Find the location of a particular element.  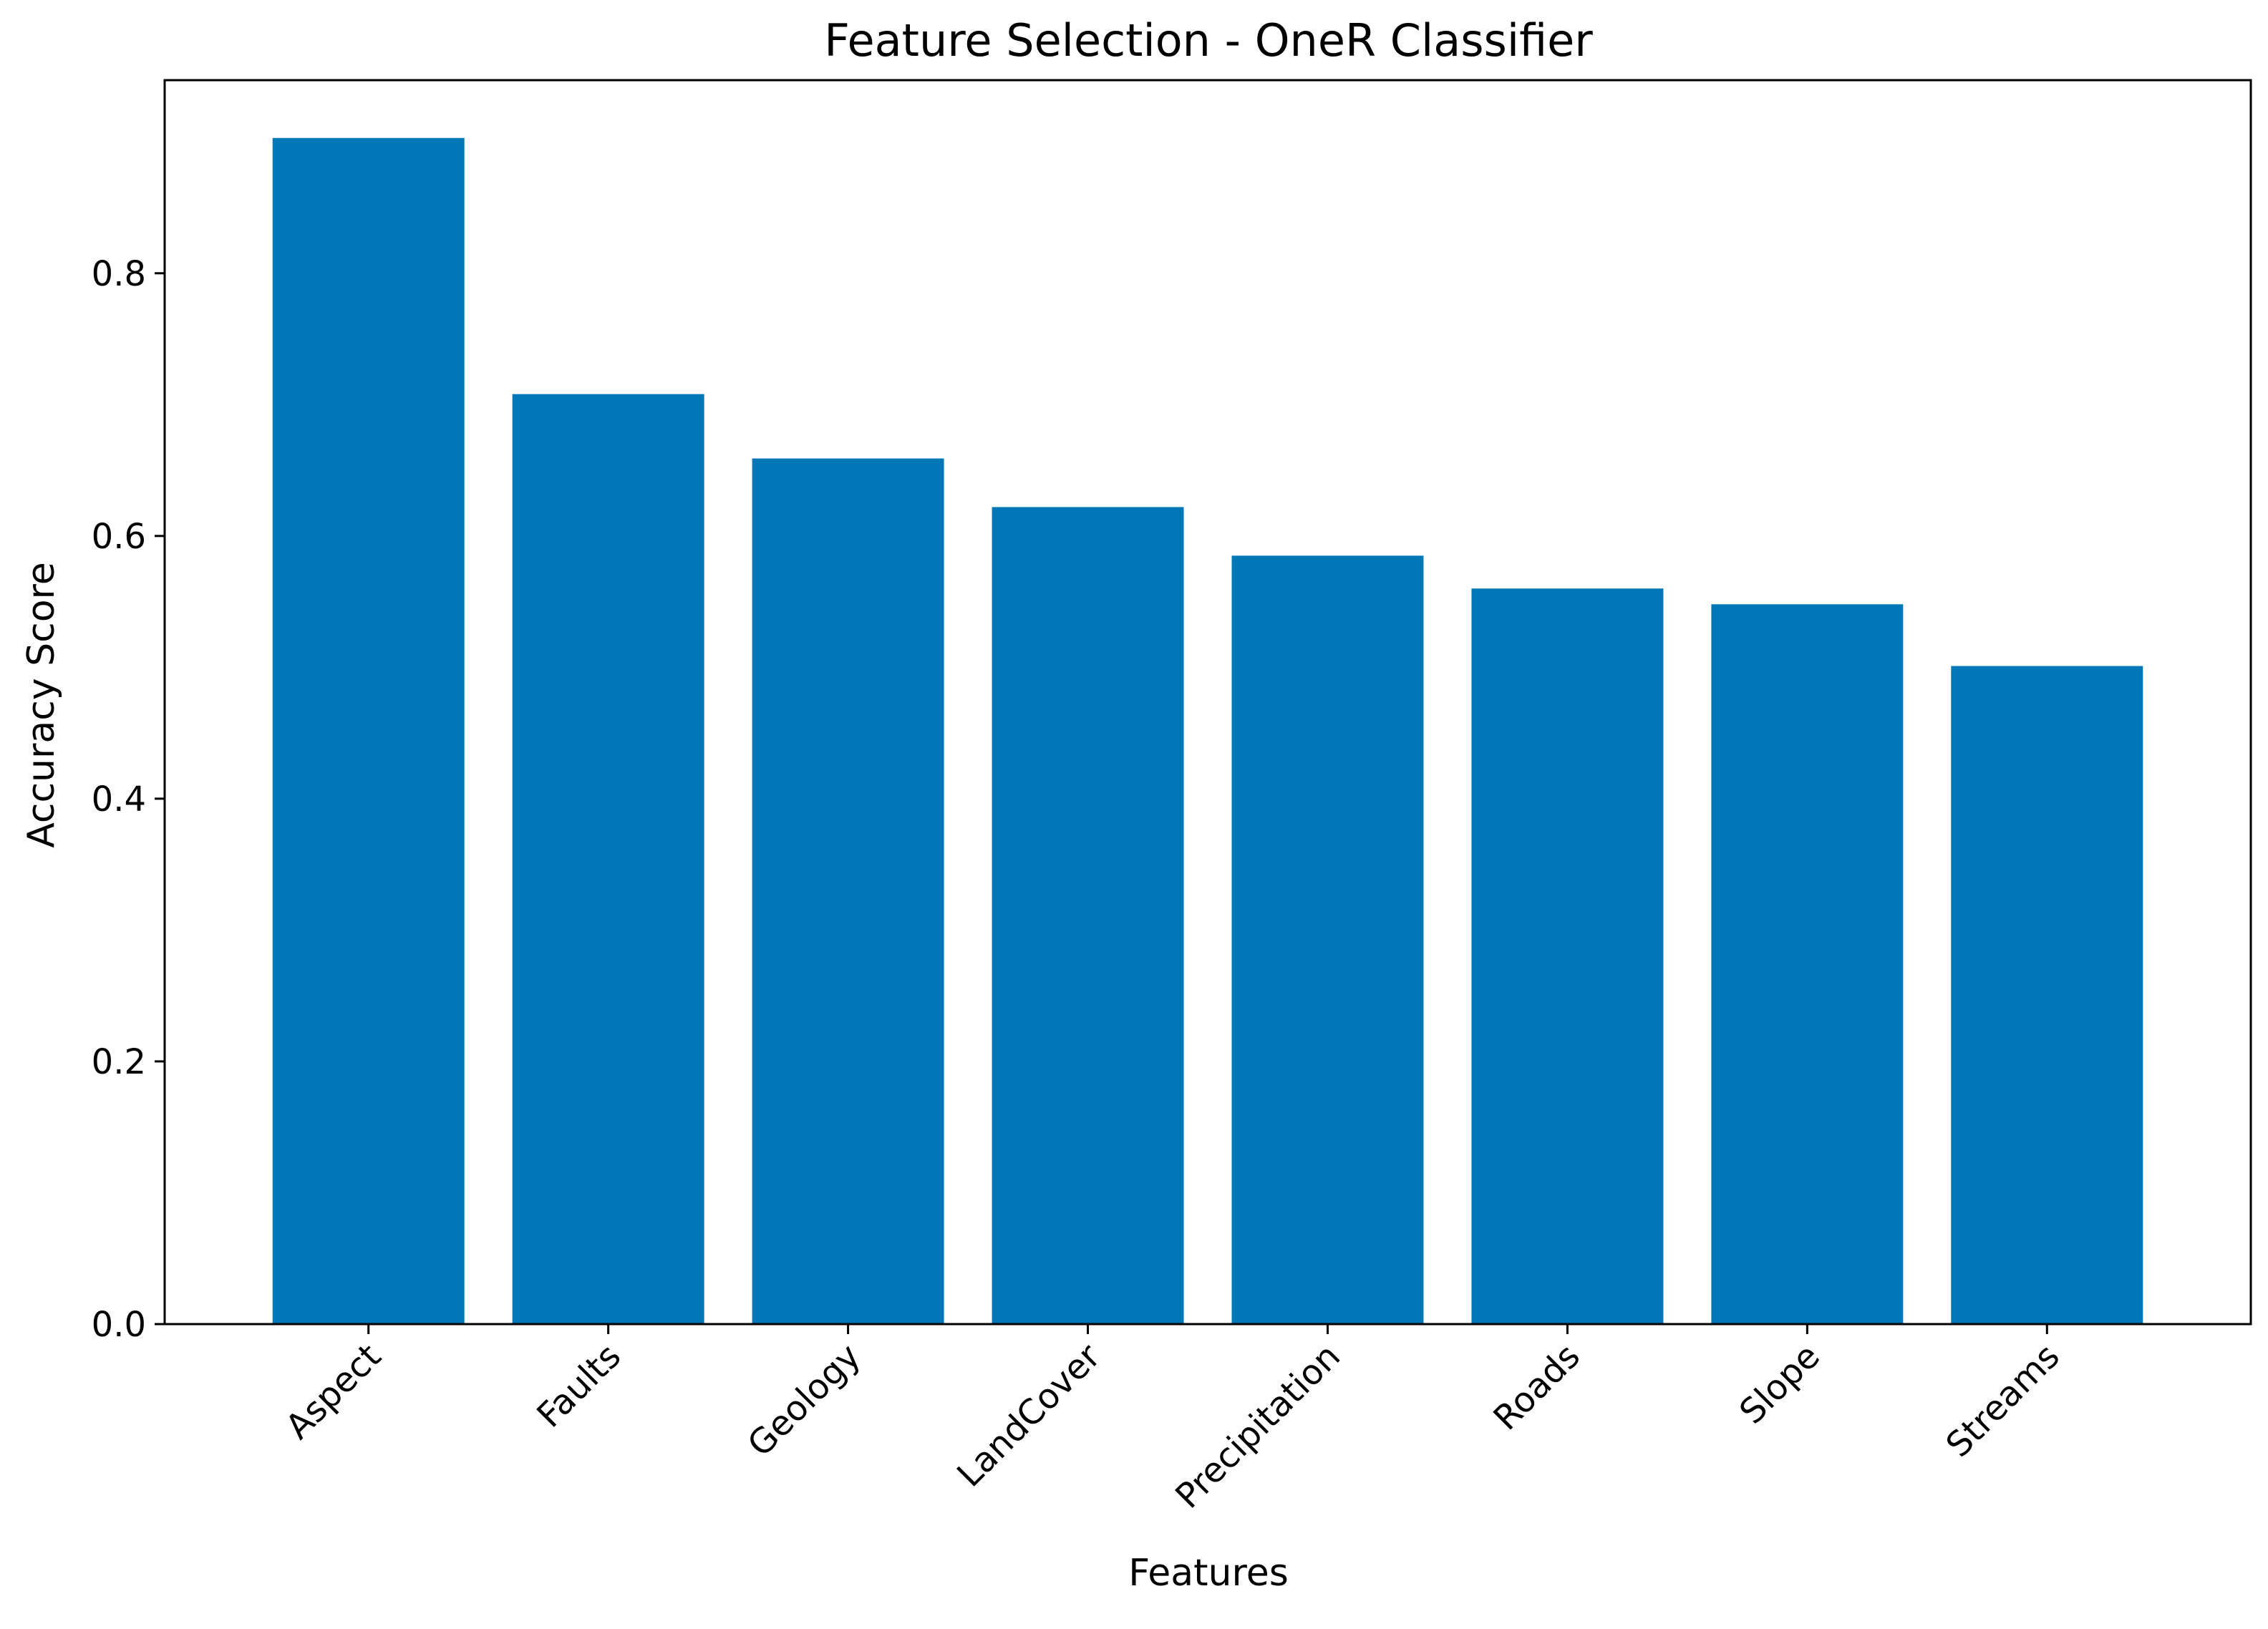

y-tick-label: 0.0 is located at coordinates (119, 1325).